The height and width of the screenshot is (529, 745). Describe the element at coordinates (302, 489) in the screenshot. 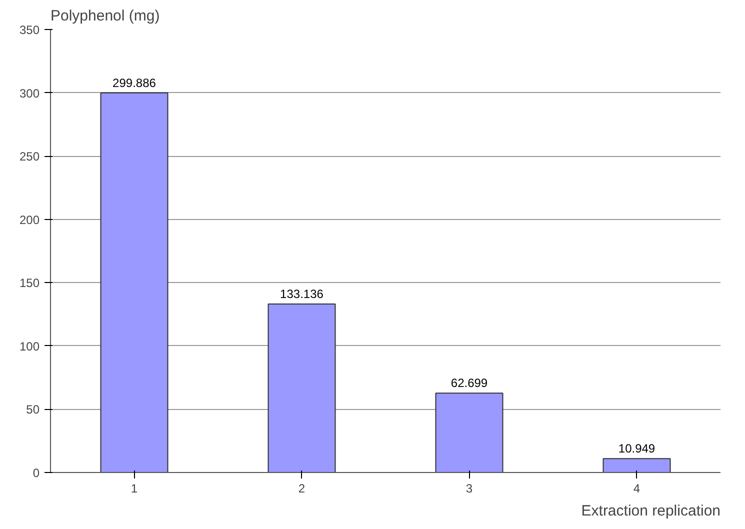

I see `x-tick-label: 2` at that location.